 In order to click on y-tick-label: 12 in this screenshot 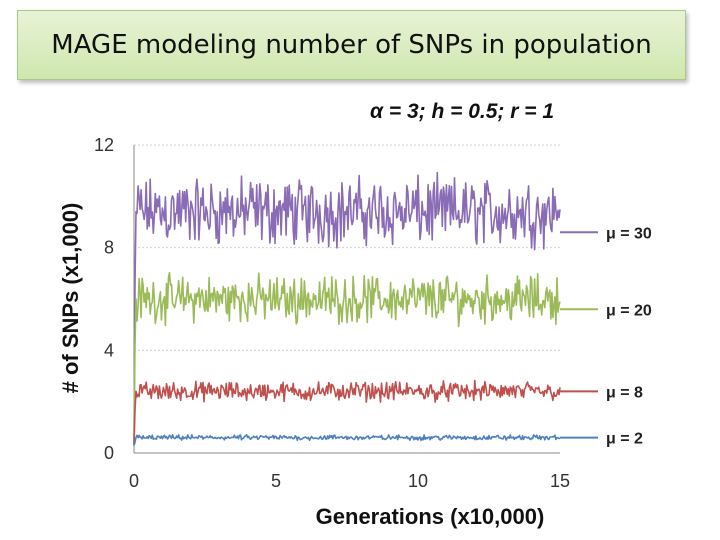, I will do `click(104, 145)`.